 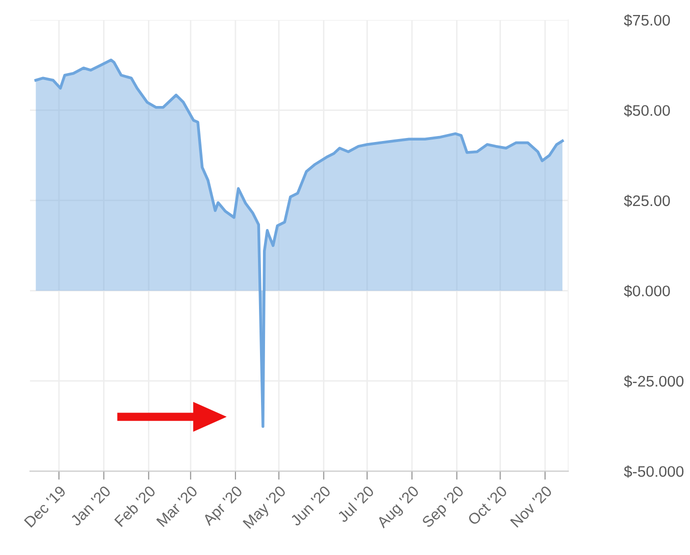 What do you see at coordinates (487, 505) in the screenshot?
I see `x-tick-label: Oct '20` at bounding box center [487, 505].